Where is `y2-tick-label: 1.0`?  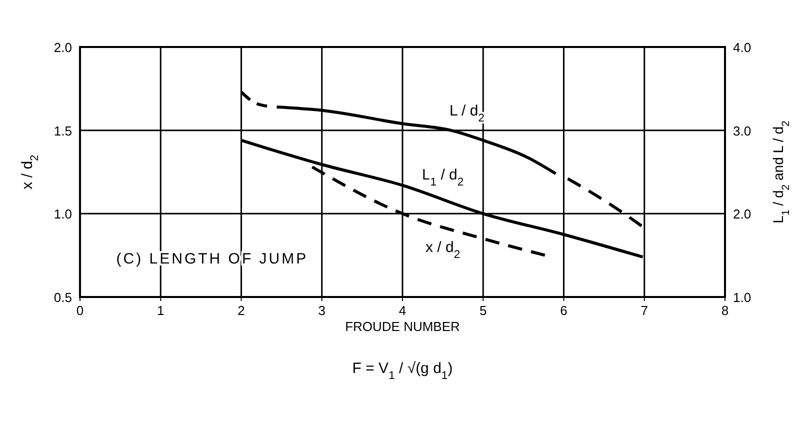
y2-tick-label: 1.0 is located at coordinates (742, 297).